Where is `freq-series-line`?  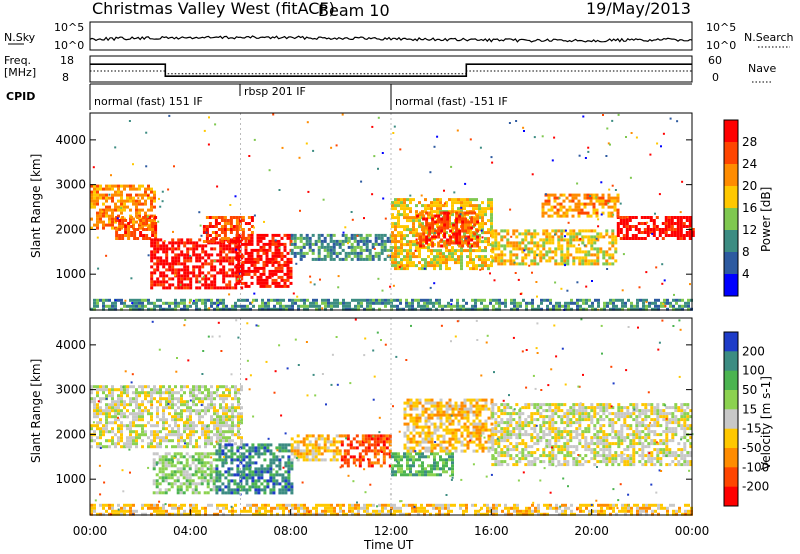 freq-series-line is located at coordinates (391, 70).